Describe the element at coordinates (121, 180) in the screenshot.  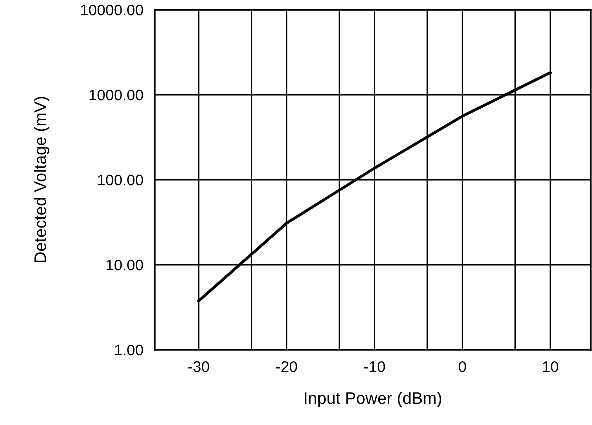
I see `y-tick-label: 100.00` at that location.